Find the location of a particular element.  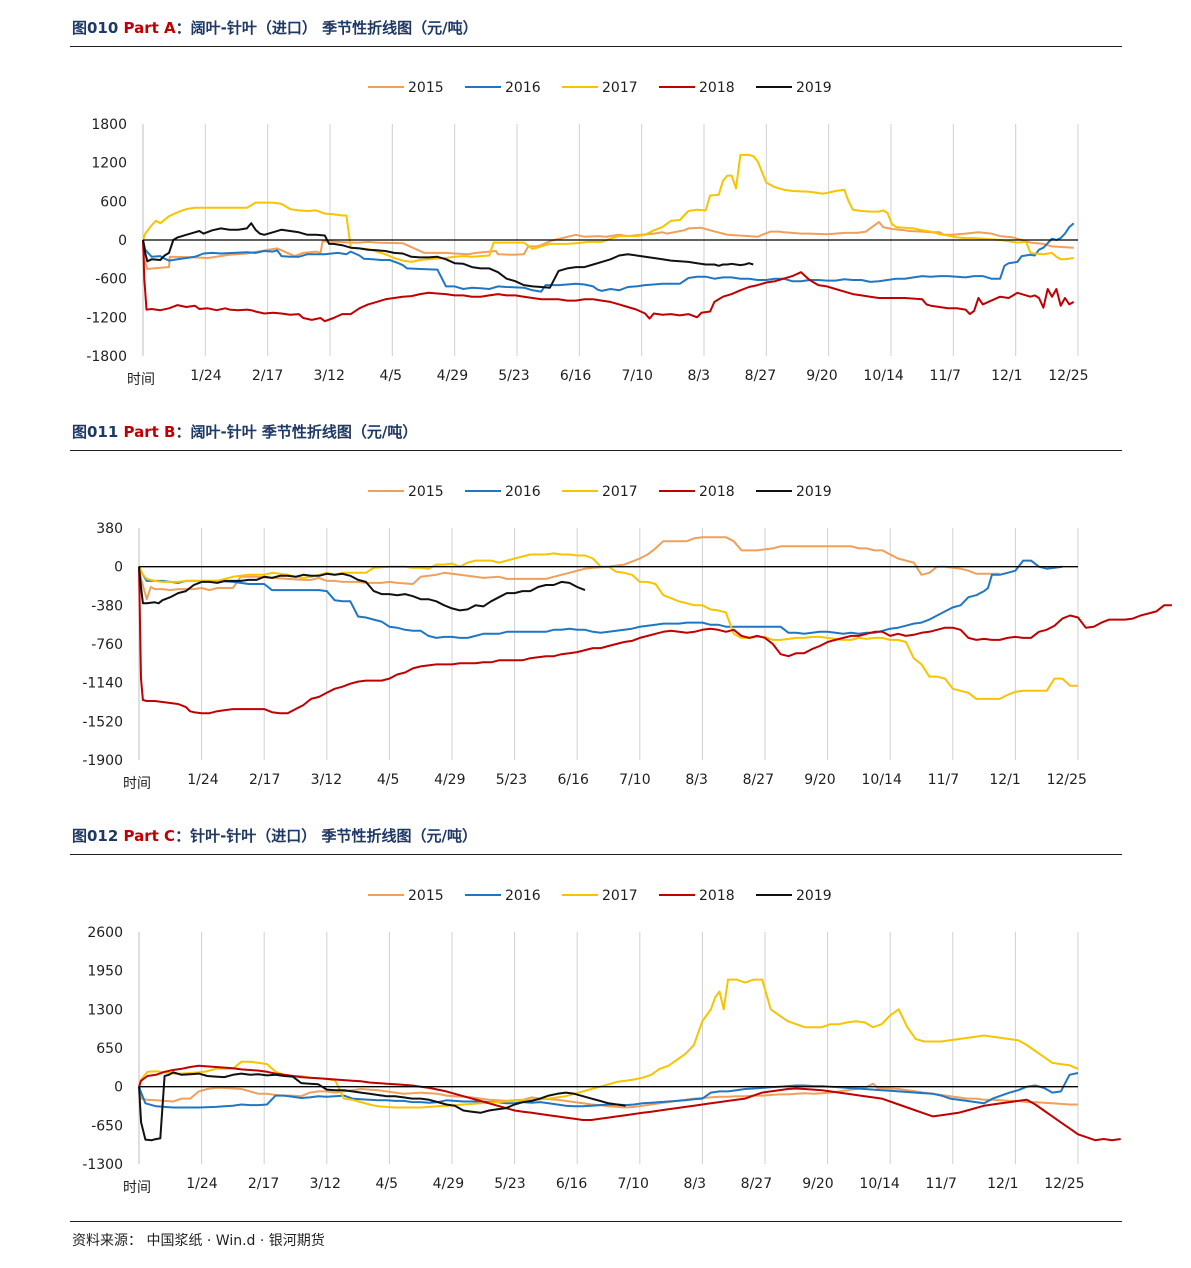

y-ticks: -1300 -650 0 650 1300 1950 2600 is located at coordinates (102, 1049).